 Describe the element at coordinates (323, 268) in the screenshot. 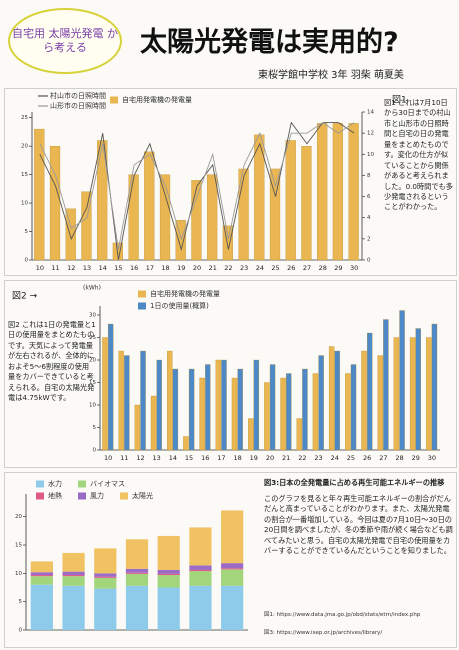

I see `x-tick-label: 28` at that location.